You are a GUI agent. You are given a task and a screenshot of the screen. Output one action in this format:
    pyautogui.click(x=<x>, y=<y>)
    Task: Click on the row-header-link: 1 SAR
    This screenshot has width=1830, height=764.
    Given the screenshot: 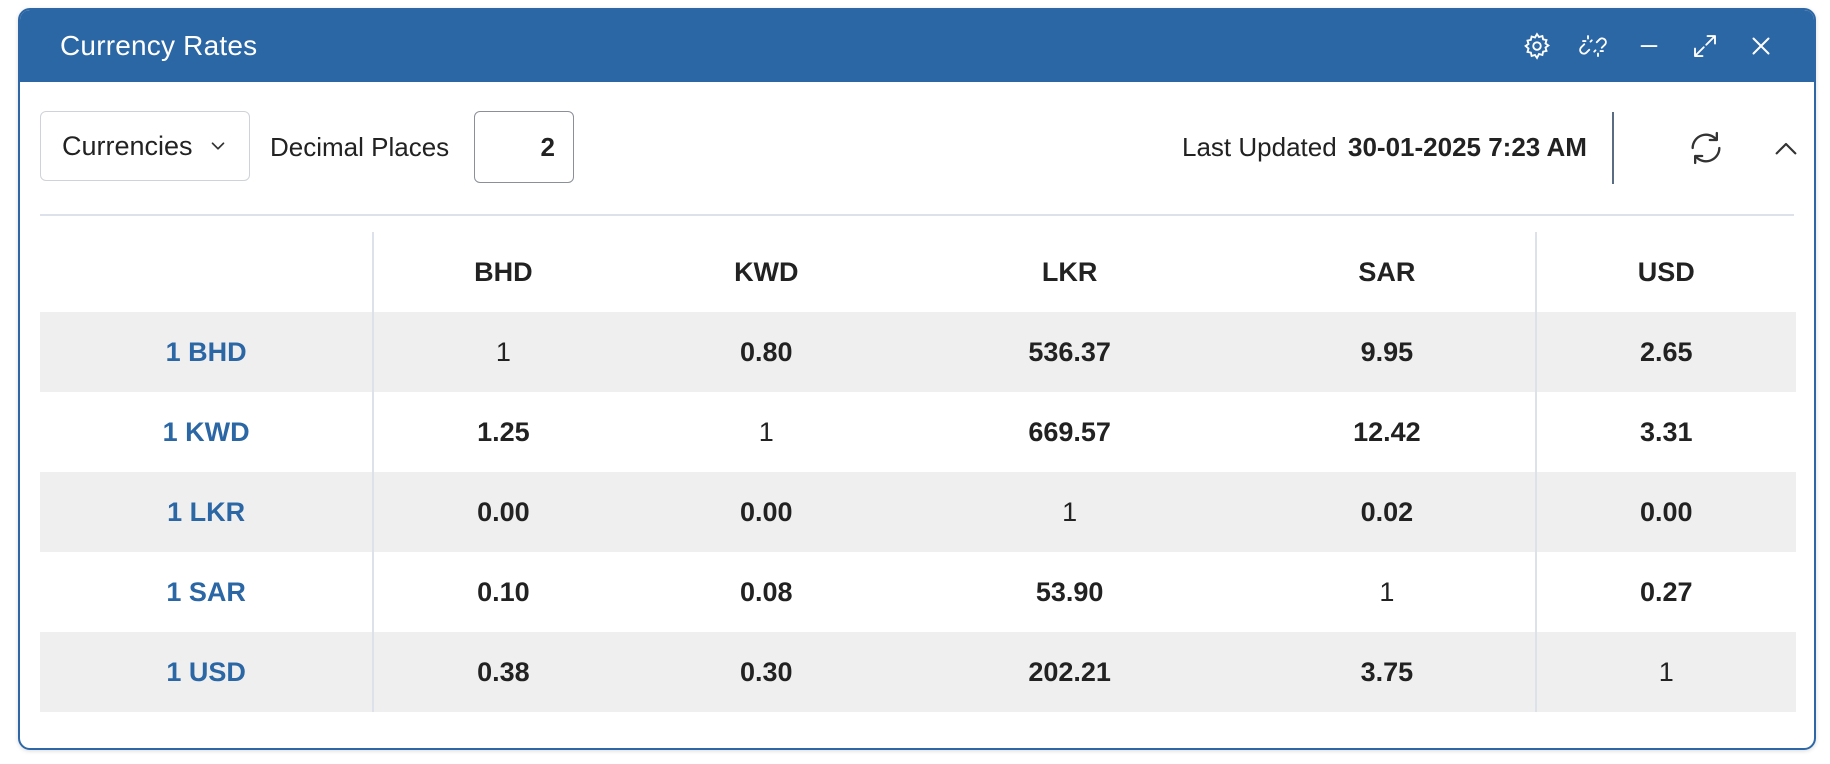 What is the action you would take?
    pyautogui.click(x=207, y=592)
    